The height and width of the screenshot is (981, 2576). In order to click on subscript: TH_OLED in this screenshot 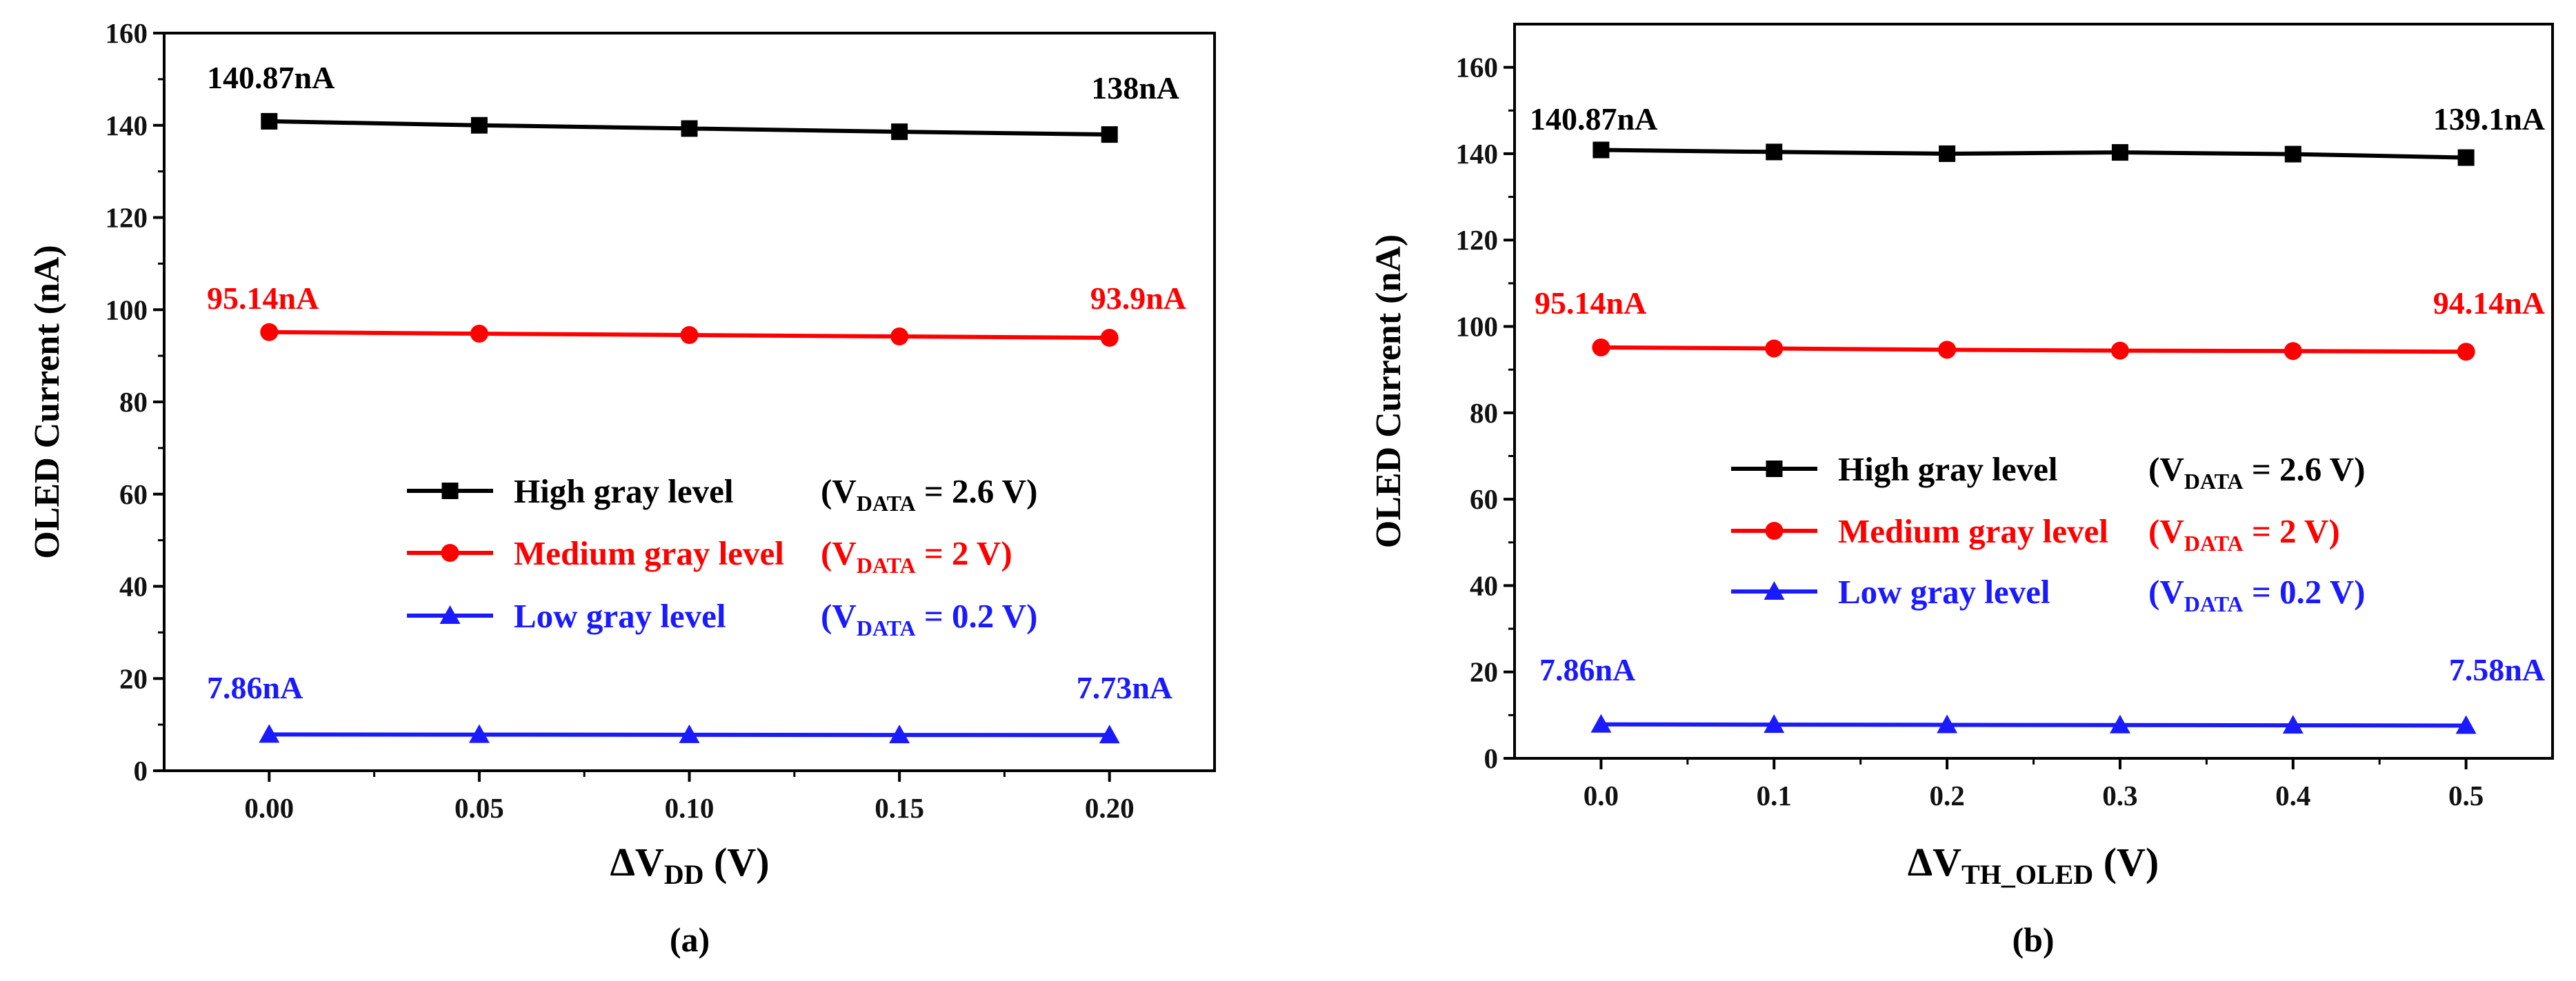, I will do `click(2027, 874)`.